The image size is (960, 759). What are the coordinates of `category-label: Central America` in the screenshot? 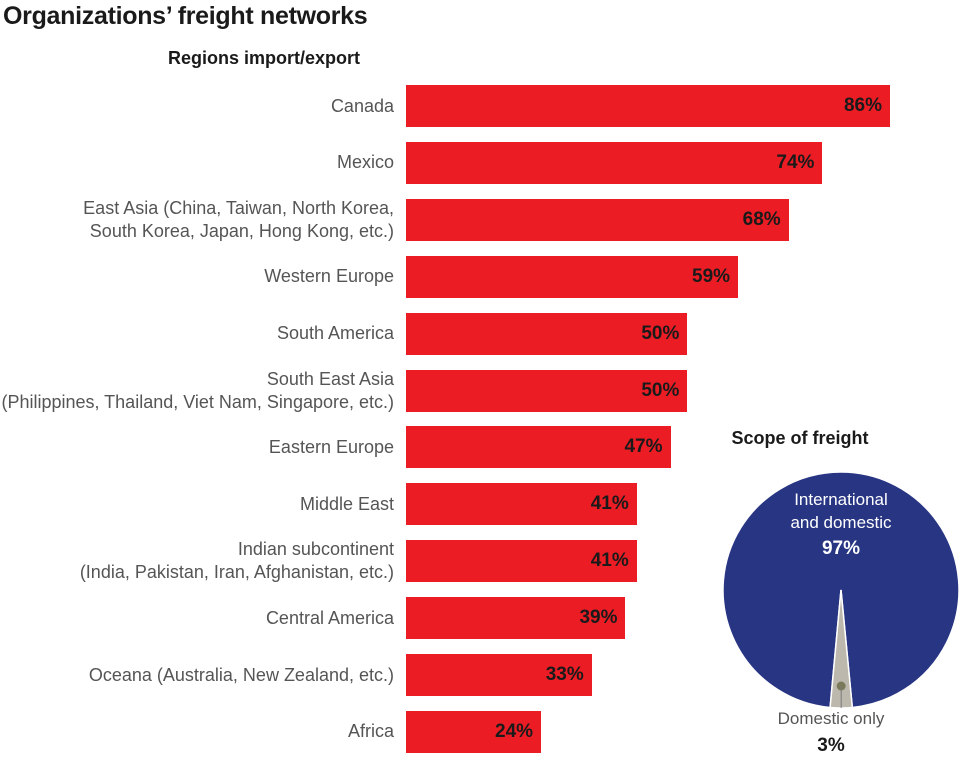 It's located at (329, 617).